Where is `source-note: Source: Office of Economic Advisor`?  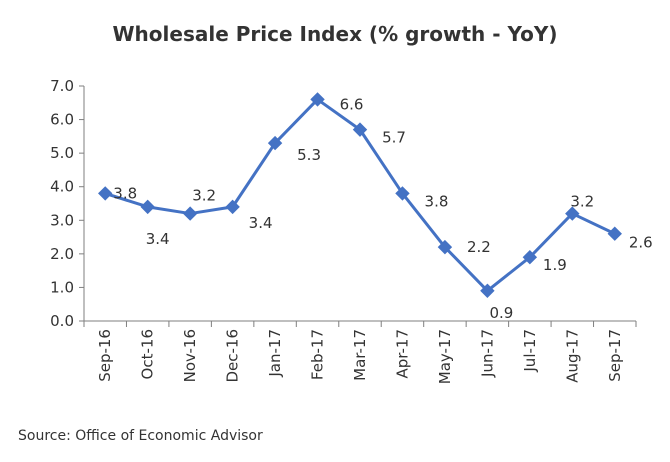
source-note: Source: Office of Economic Advisor is located at coordinates (140, 436).